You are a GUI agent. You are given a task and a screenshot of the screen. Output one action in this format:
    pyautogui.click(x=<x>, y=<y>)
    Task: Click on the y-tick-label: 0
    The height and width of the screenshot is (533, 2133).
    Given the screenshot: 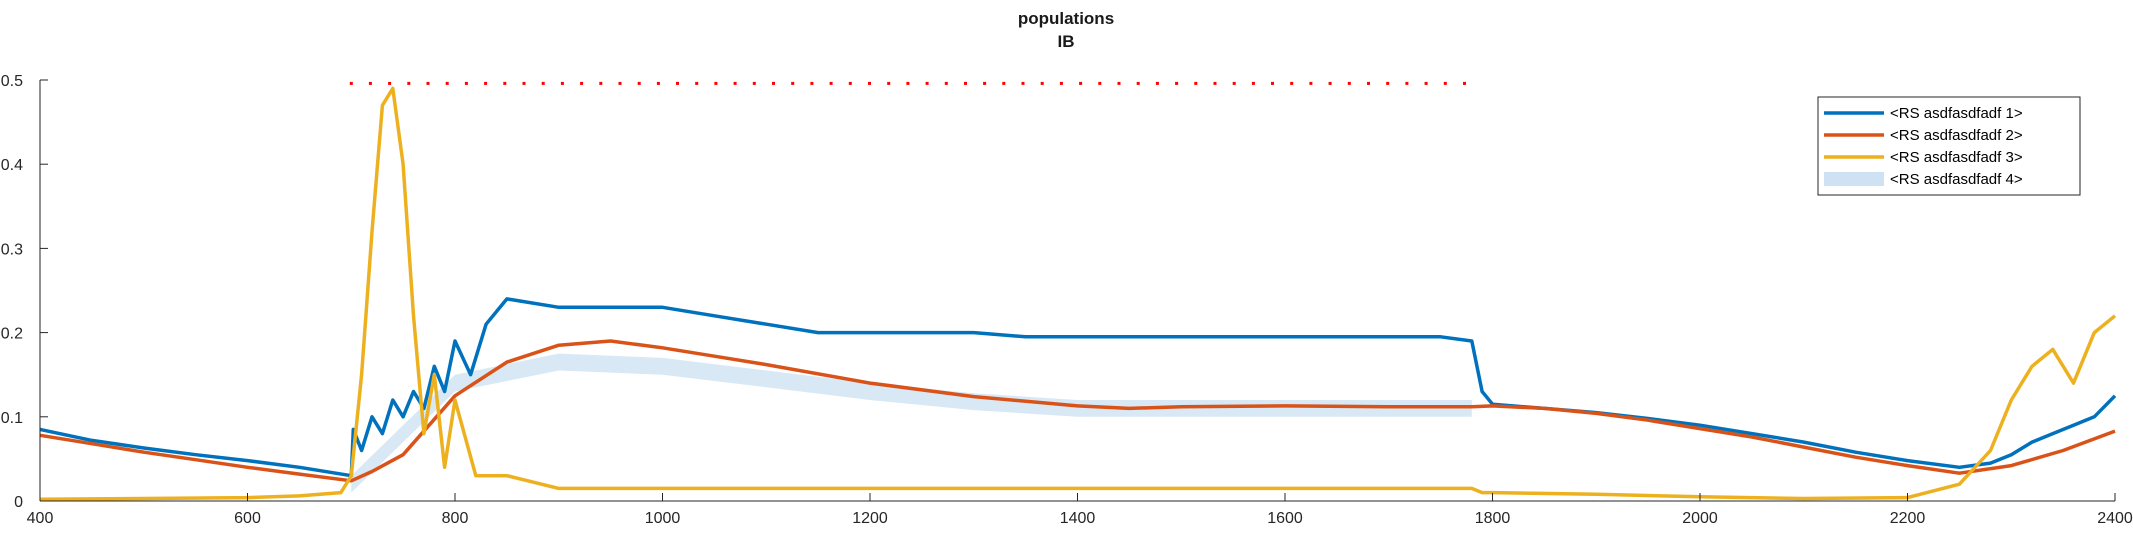 What is the action you would take?
    pyautogui.click(x=18, y=502)
    